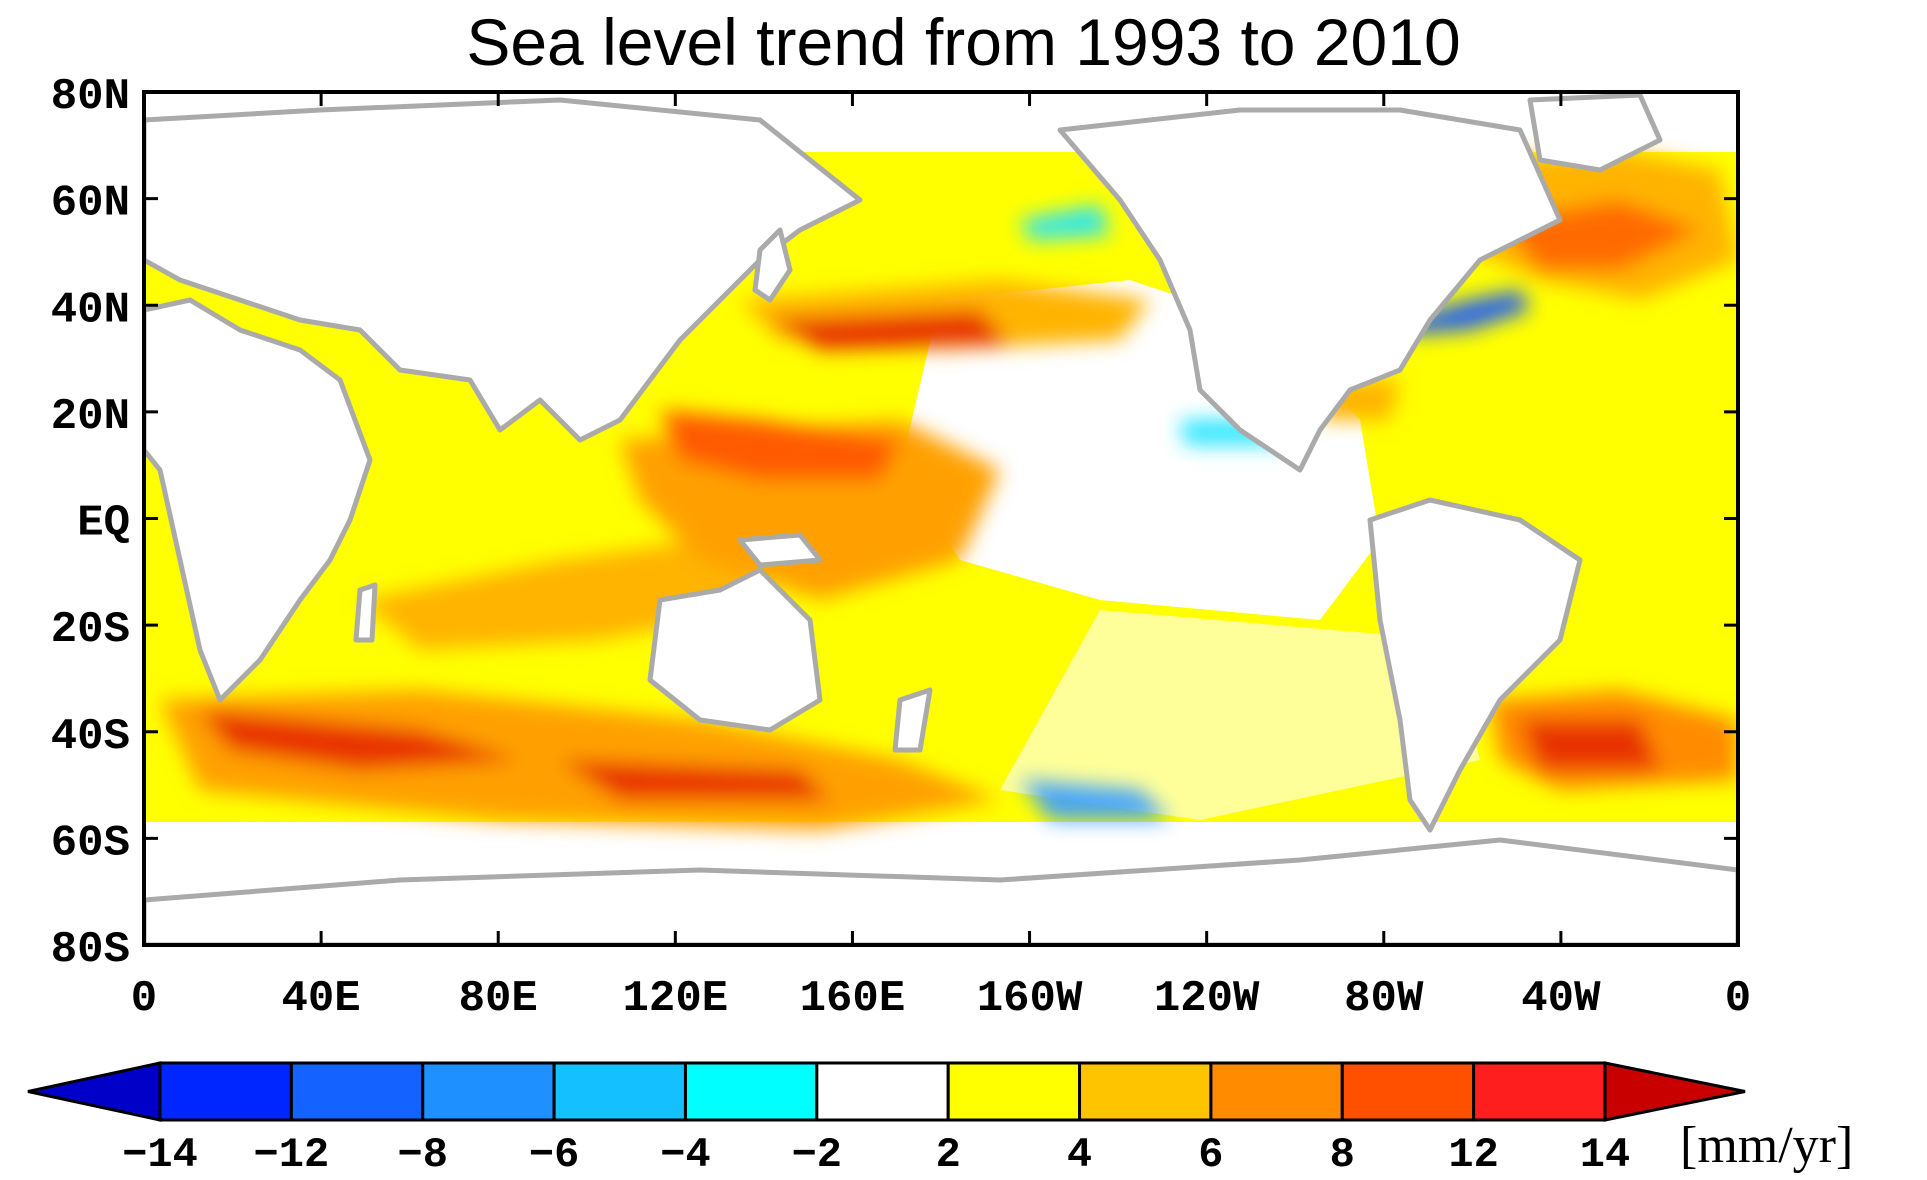 Image resolution: width=1927 pixels, height=1180 pixels. Describe the element at coordinates (90, 630) in the screenshot. I see `lat-tick-label: 20S` at that location.